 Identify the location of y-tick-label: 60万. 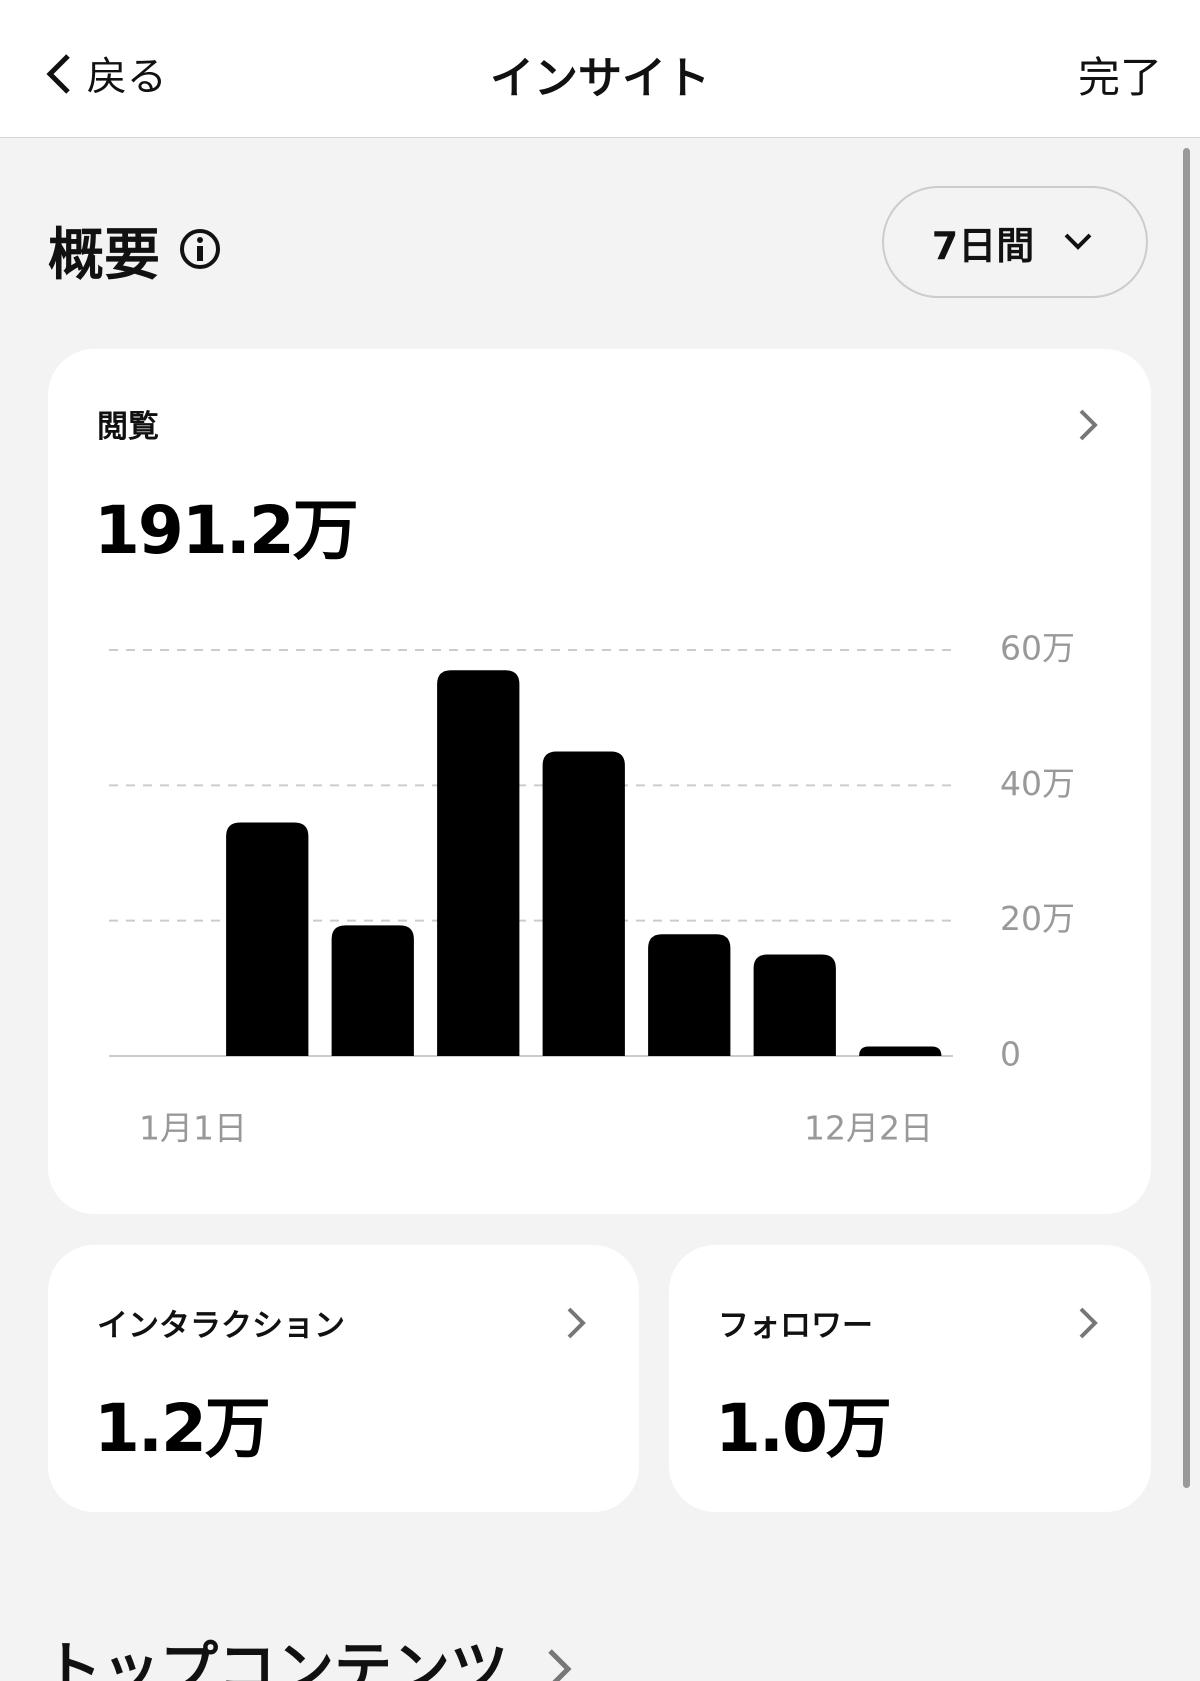
(1037, 648).